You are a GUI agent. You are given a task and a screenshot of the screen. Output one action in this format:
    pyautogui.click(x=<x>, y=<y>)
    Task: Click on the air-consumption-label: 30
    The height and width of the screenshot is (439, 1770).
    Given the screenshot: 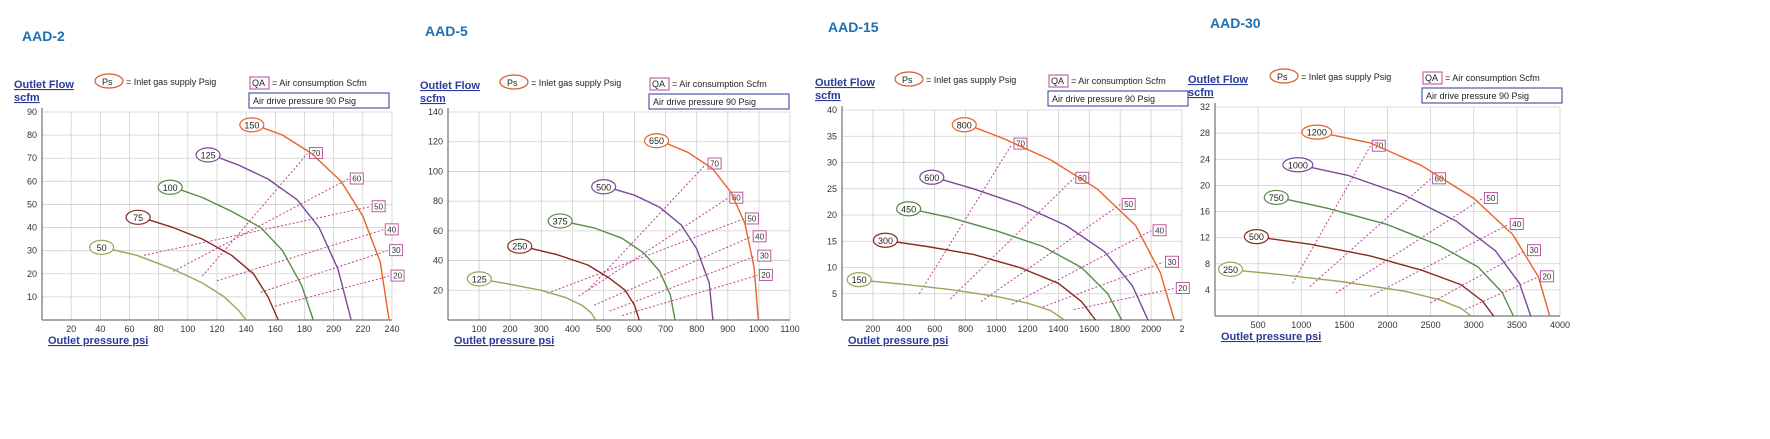 What is the action you would take?
    pyautogui.click(x=396, y=250)
    